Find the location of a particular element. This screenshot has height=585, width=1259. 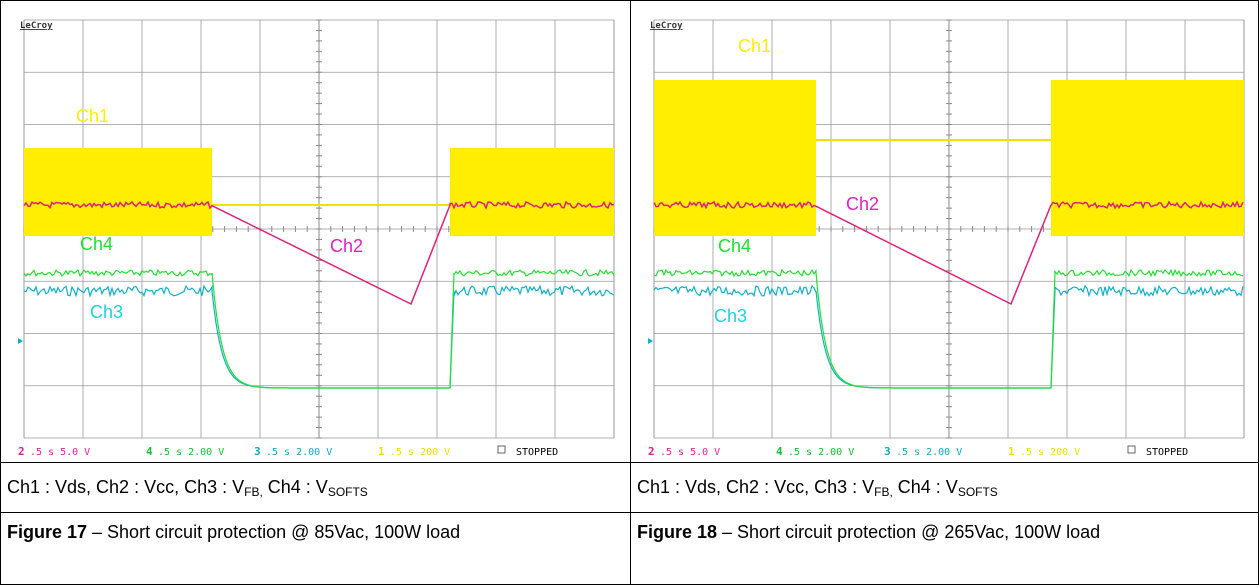

figure-label: Figure 18 is located at coordinates (677, 532).